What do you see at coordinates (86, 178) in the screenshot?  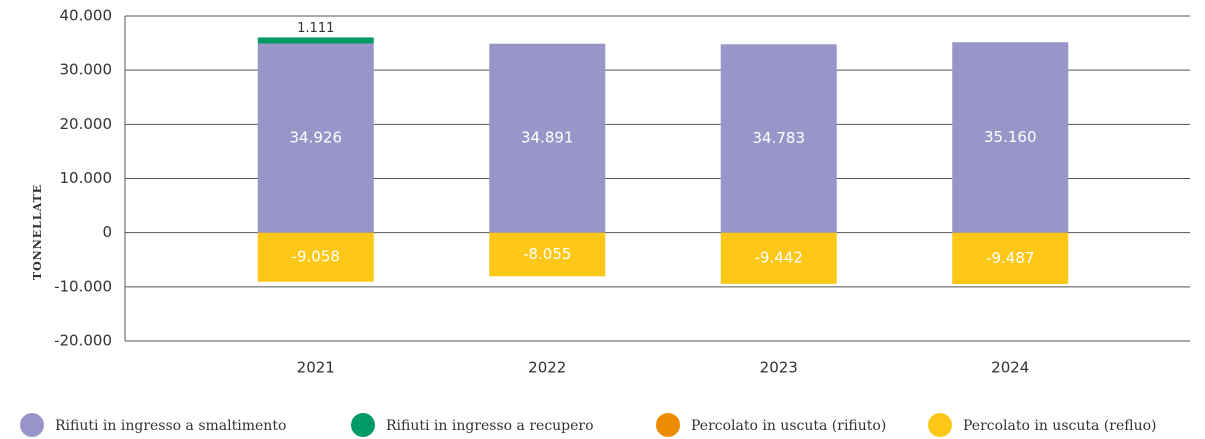 I see `y-tick-label: 10.000` at bounding box center [86, 178].